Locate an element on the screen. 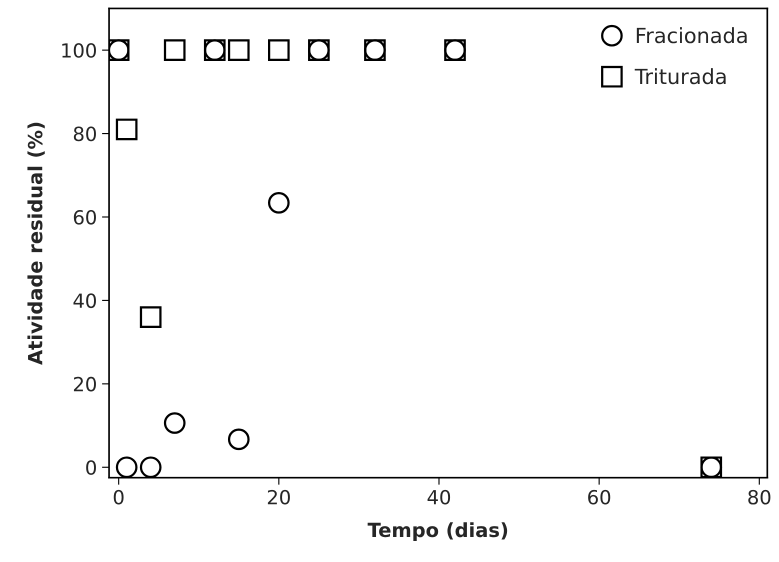 The image size is (779, 562). legend-label: Triturada is located at coordinates (680, 76).